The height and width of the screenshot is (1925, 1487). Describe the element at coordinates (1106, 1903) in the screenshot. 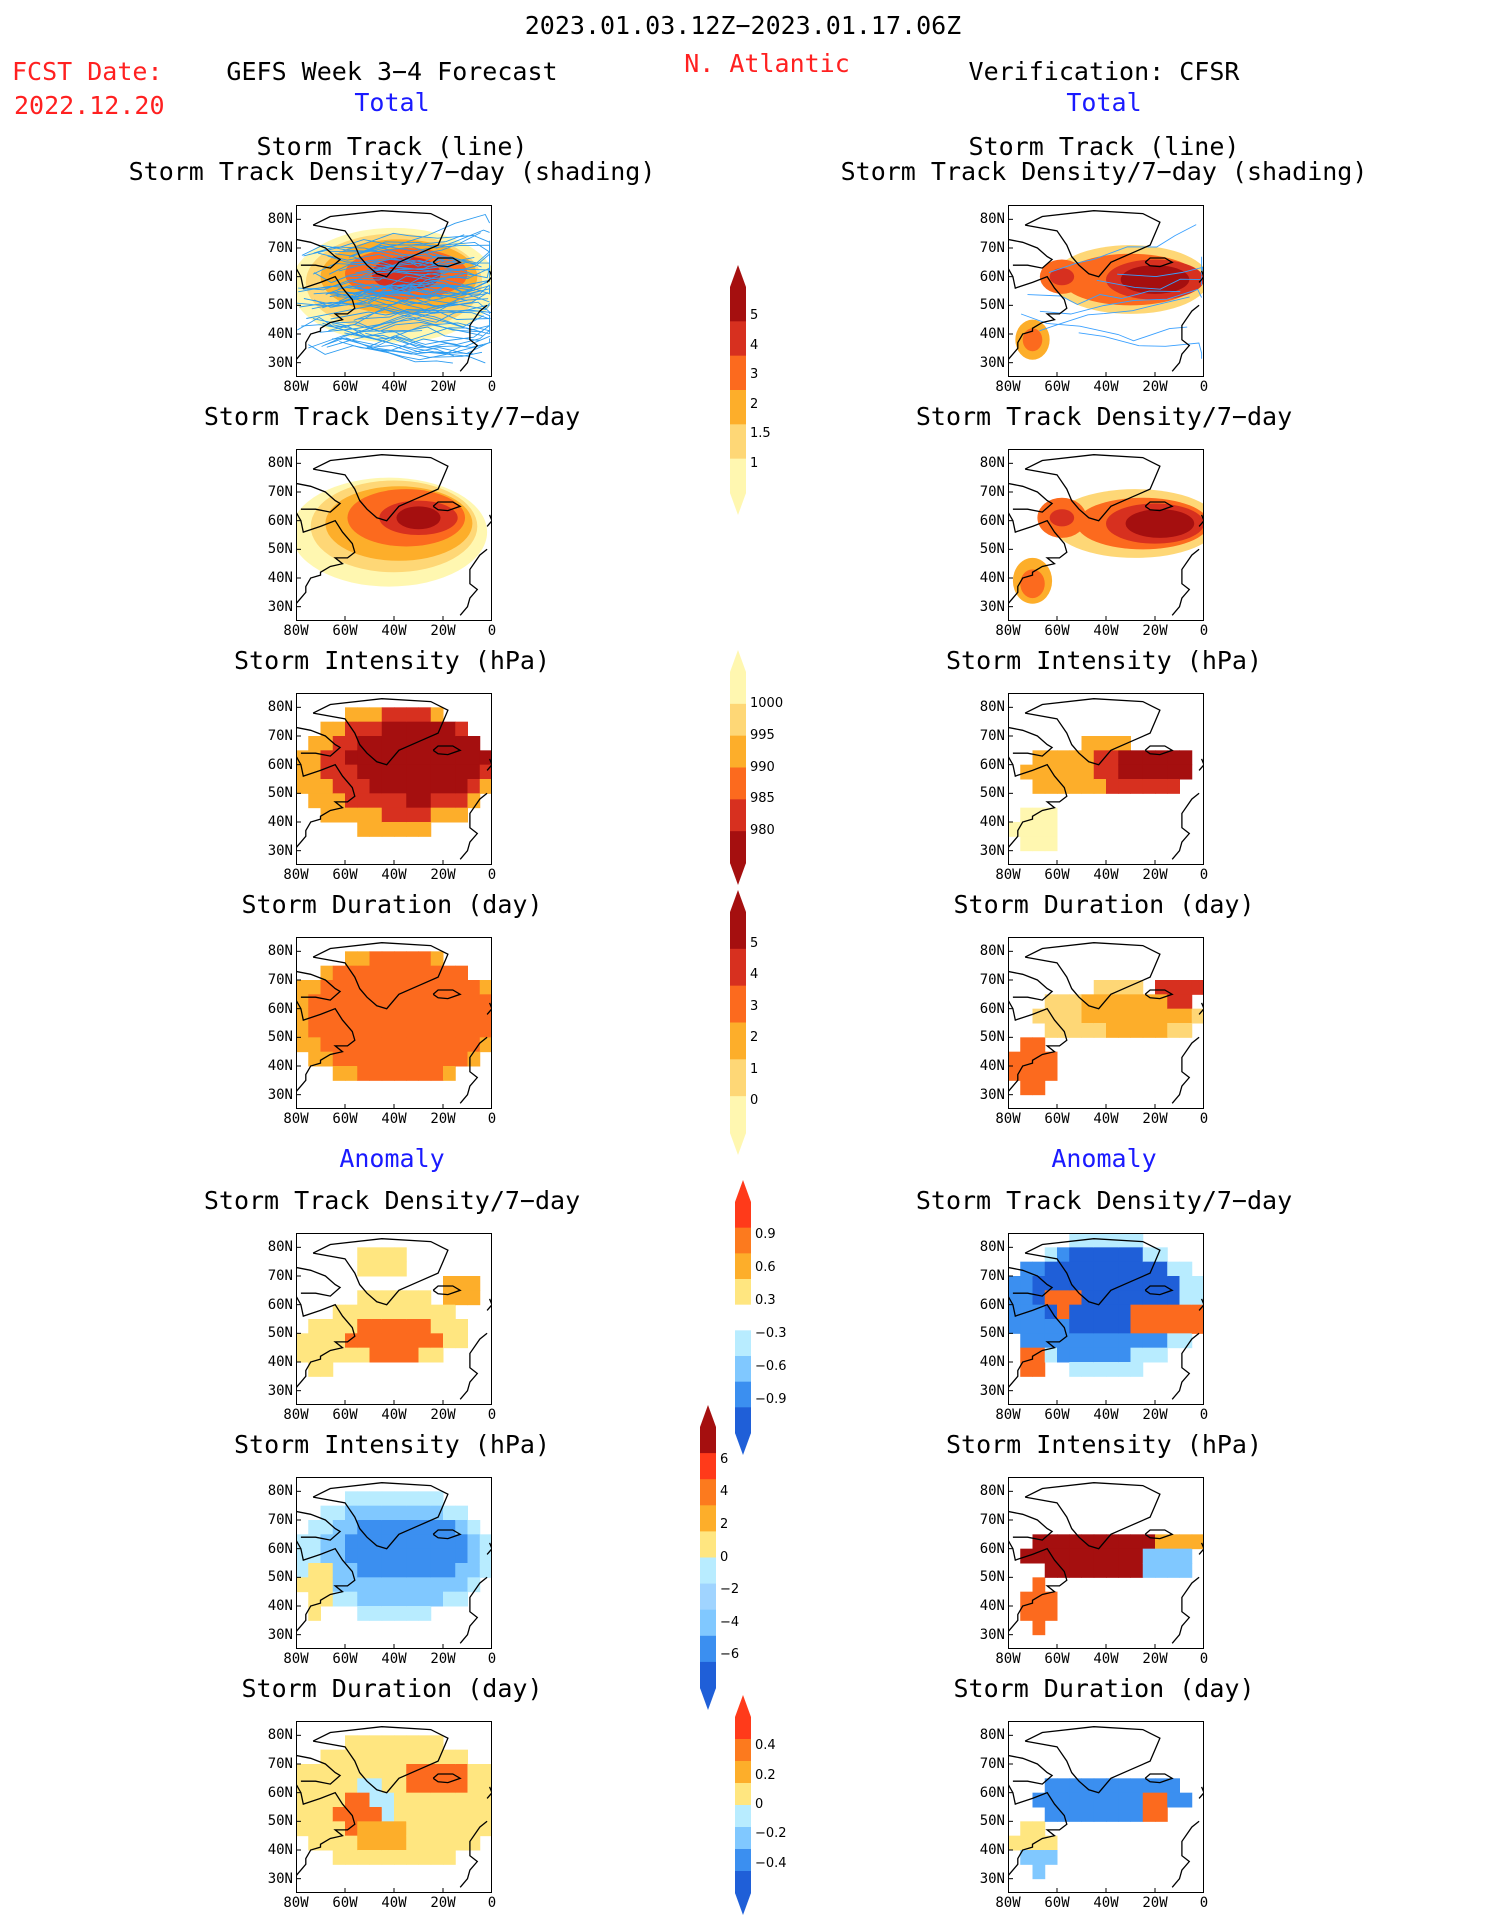

I see `lon-tick-label: 40W` at that location.